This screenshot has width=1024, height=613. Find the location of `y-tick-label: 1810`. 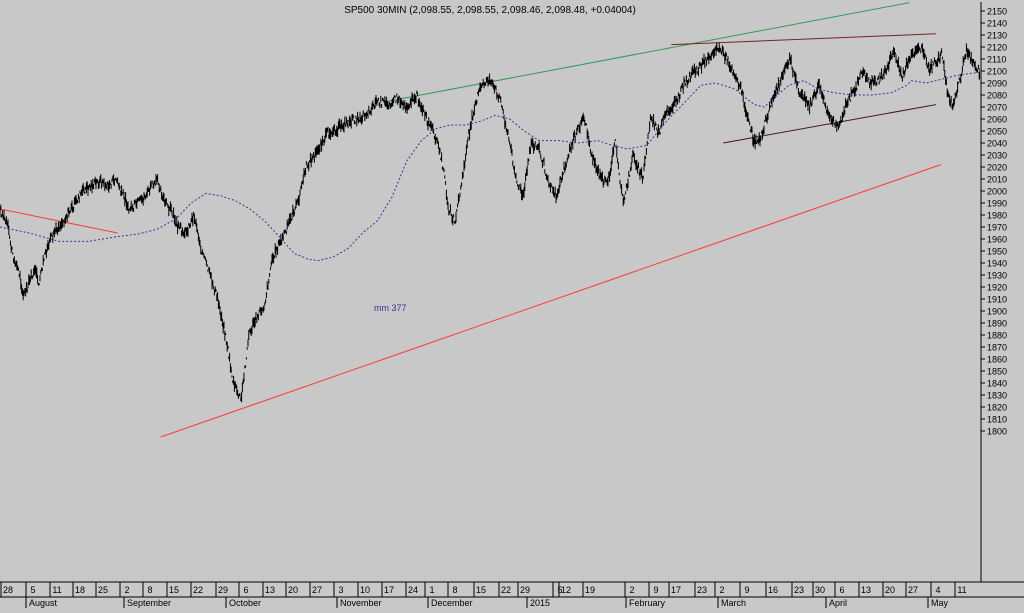

y-tick-label: 1810 is located at coordinates (997, 420).